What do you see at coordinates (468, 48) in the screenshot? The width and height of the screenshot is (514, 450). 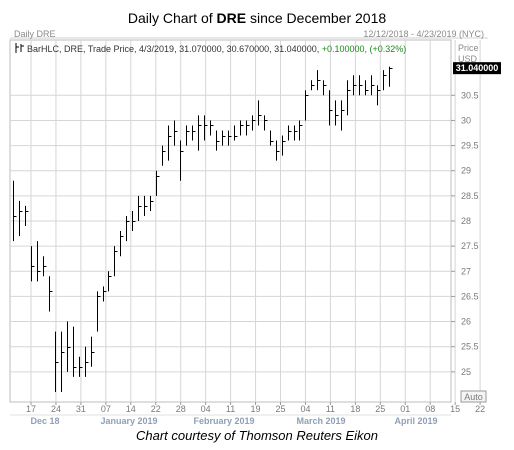 I see `y-axis-title: Price` at bounding box center [468, 48].